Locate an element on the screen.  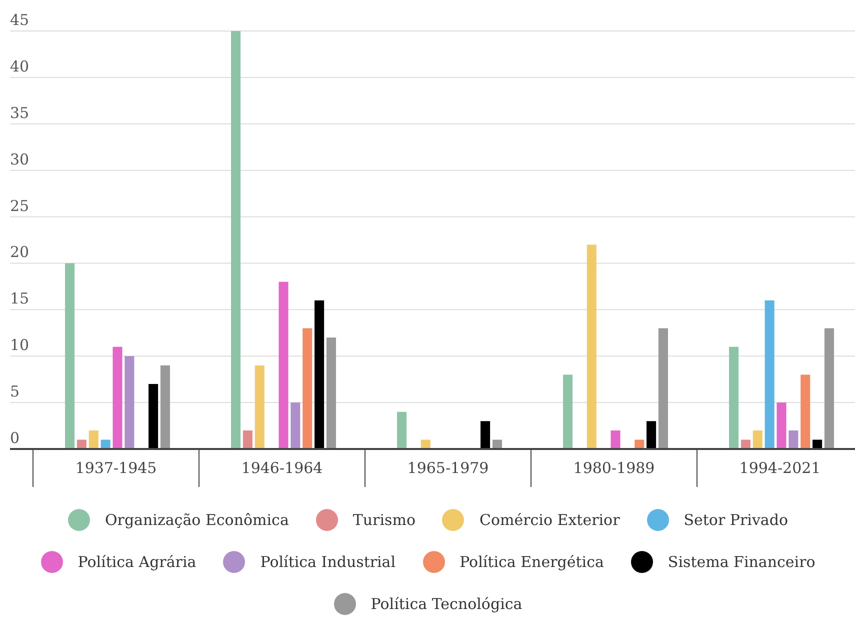
legend-label: Comércio Exterior is located at coordinates (549, 520).